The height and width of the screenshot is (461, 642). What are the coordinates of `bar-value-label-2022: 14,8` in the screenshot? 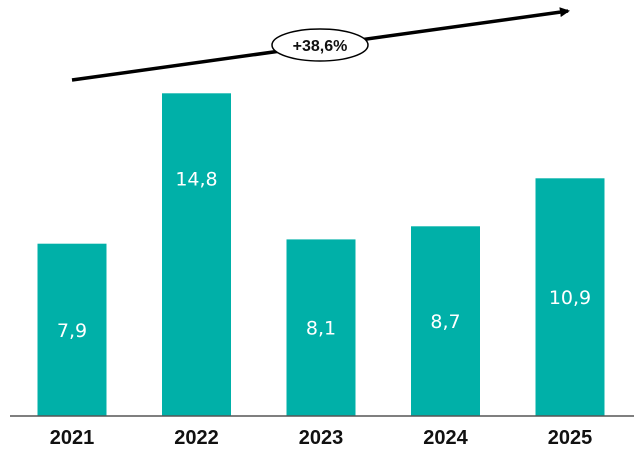 It's located at (196, 179).